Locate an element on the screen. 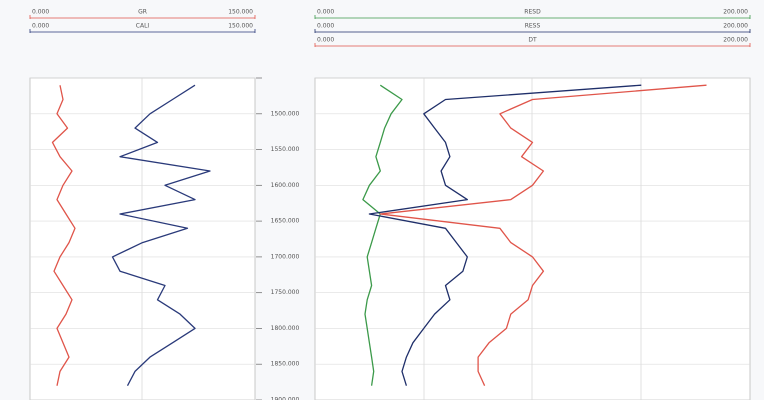  depth-label: 1600.000 is located at coordinates (285, 185).